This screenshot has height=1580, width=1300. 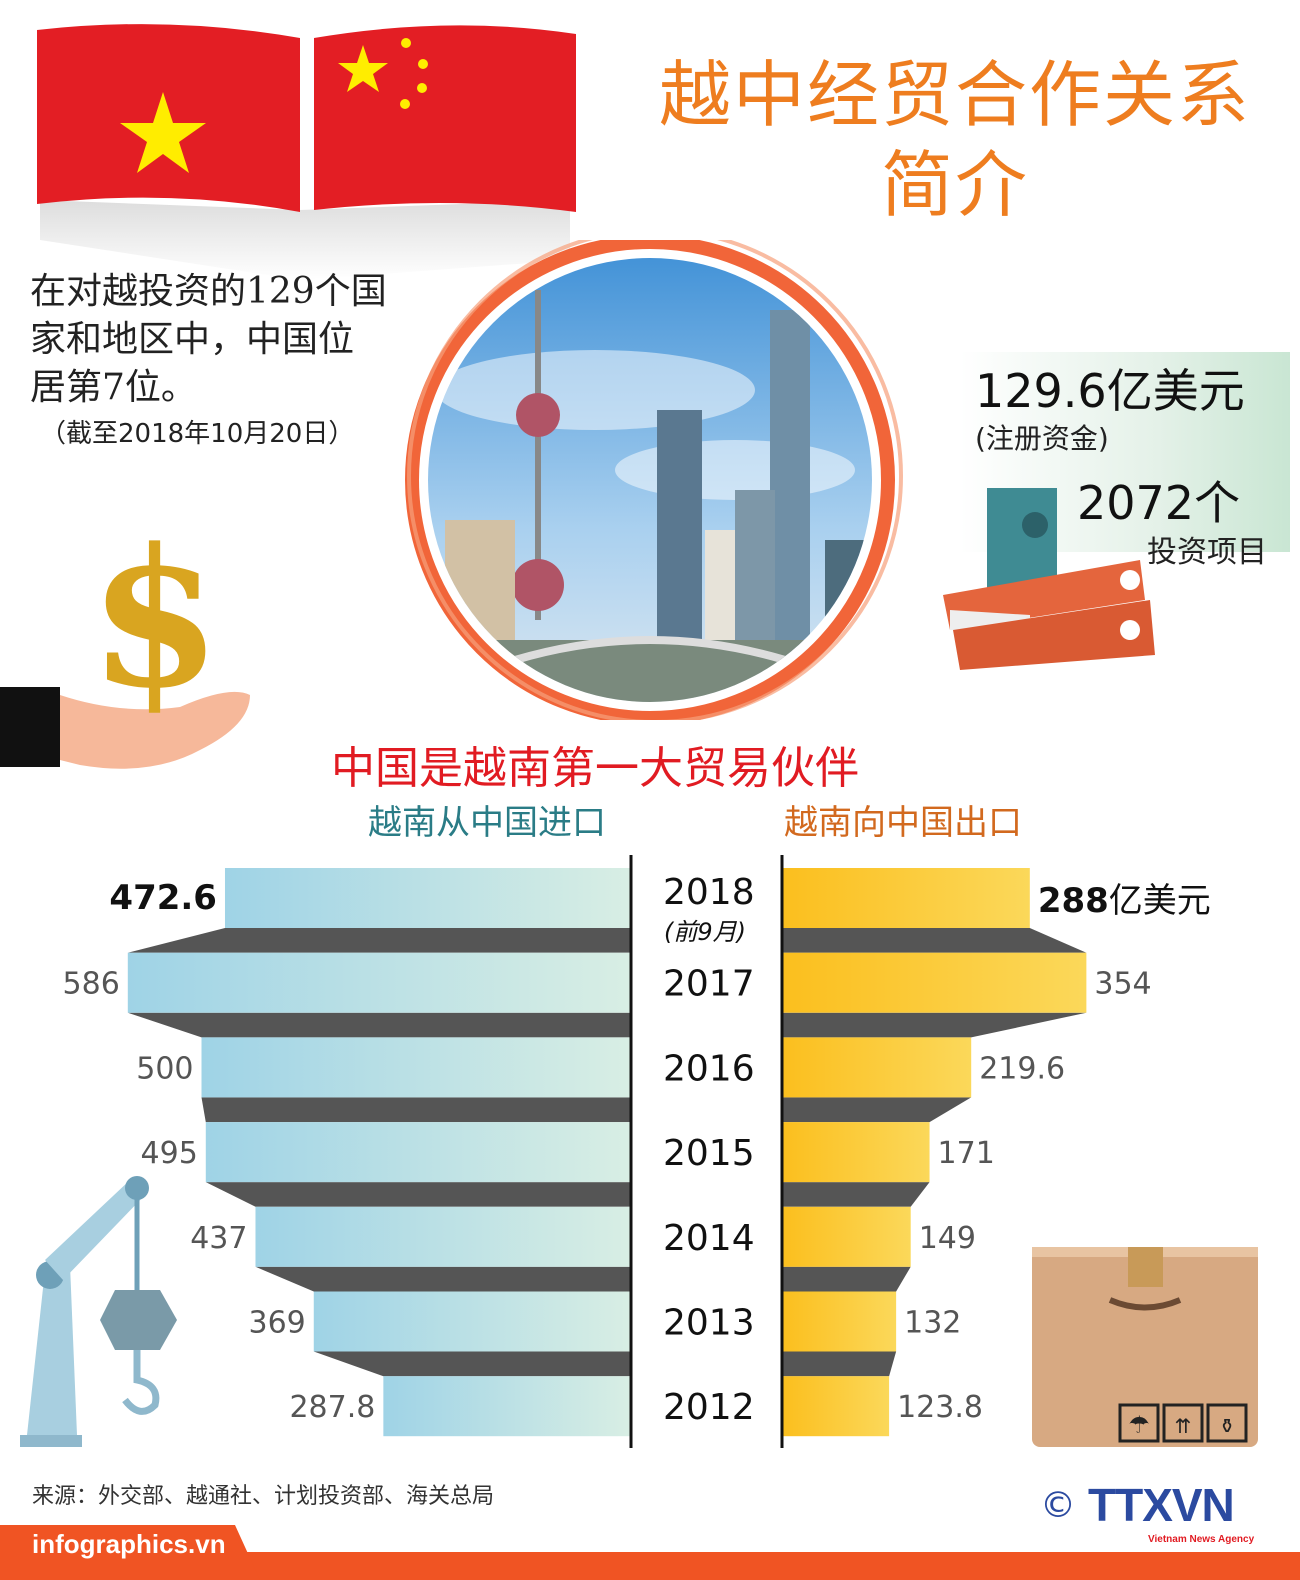 What do you see at coordinates (709, 984) in the screenshot?
I see `year-label: 2017` at bounding box center [709, 984].